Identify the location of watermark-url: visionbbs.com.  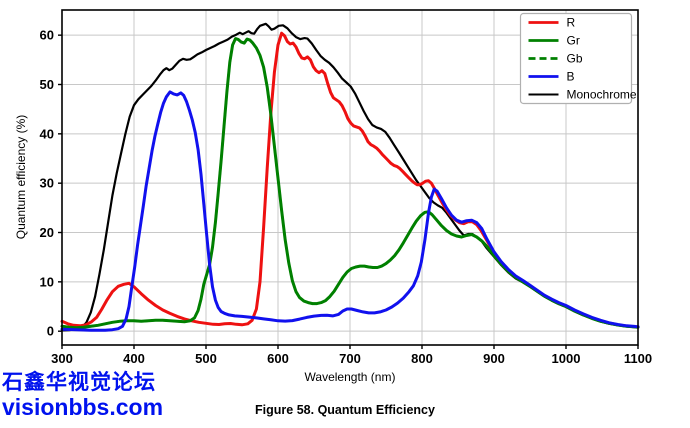
(83, 407).